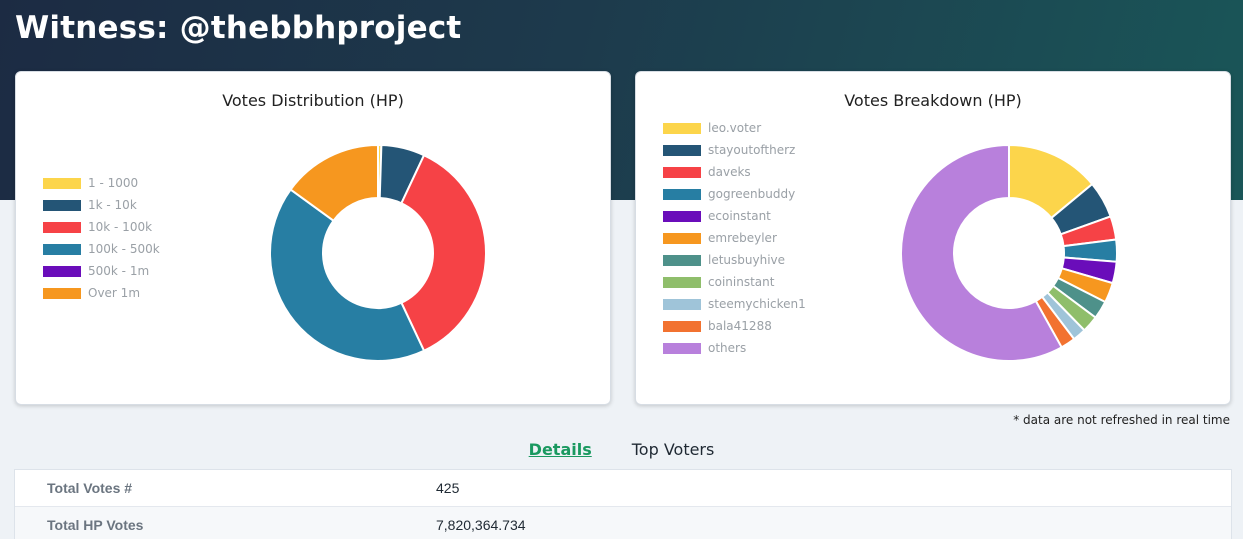 Image resolution: width=1243 pixels, height=539 pixels. I want to click on total-hp-votes-value: 7,820,364.734, so click(481, 525).